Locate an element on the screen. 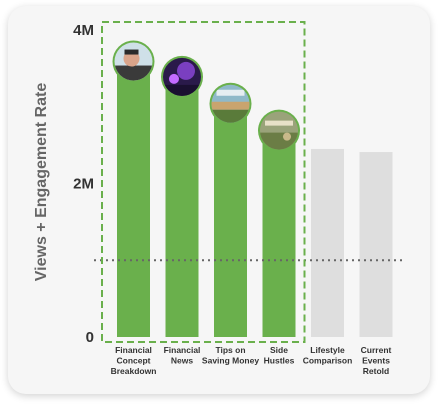 This screenshot has width=438, height=408. outdoor-thumbnail-icon is located at coordinates (279, 130).